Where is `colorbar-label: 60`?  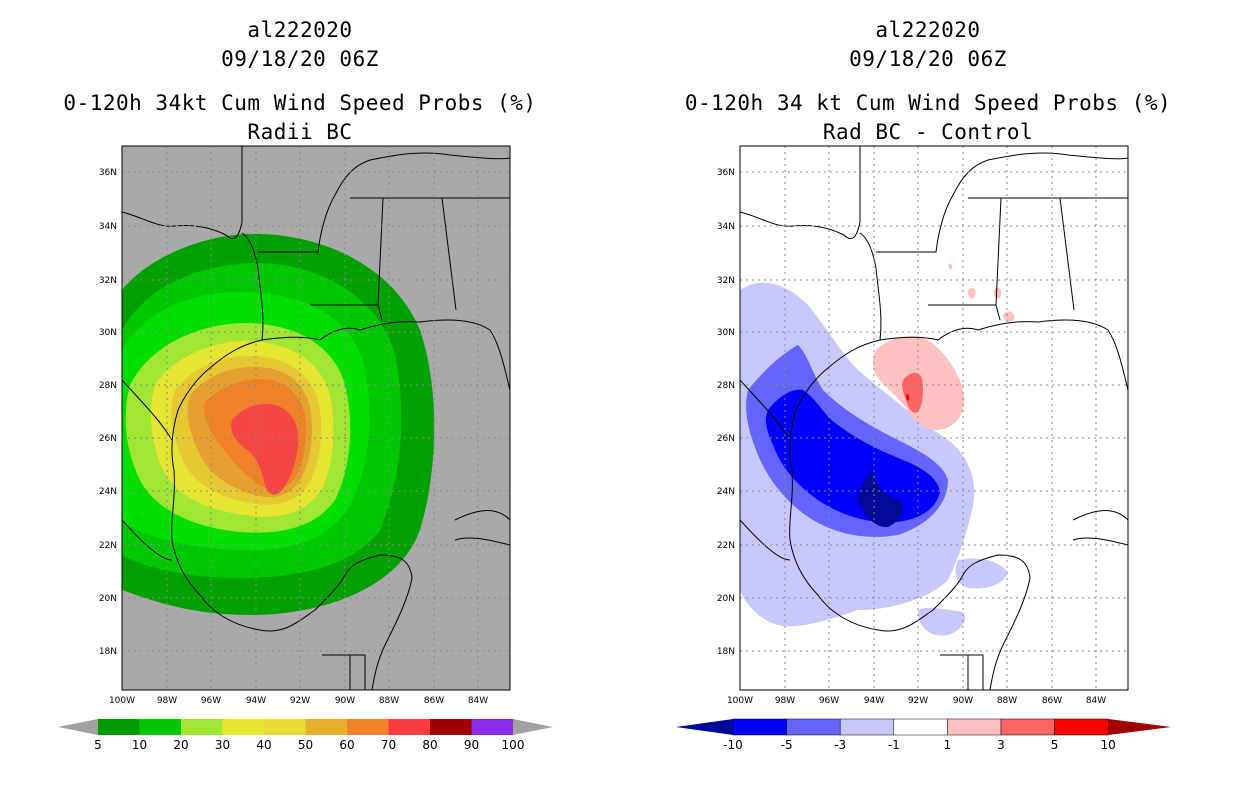 colorbar-label: 60 is located at coordinates (346, 745).